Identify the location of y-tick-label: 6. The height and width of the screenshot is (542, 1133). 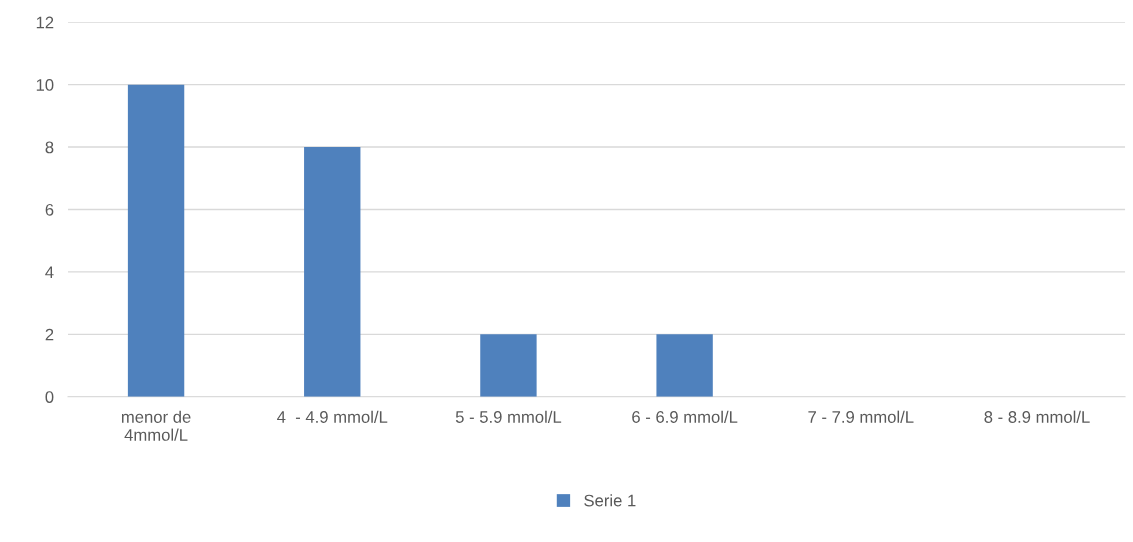
(49, 209).